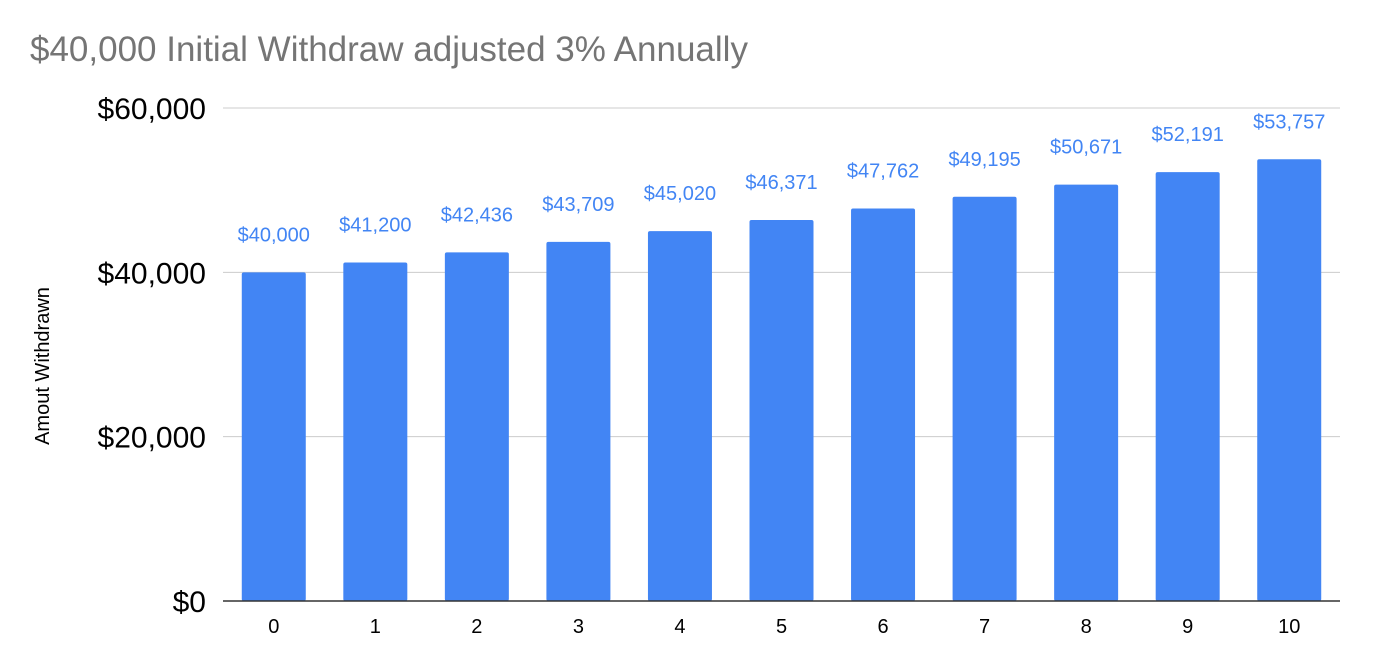 This screenshot has width=1374, height=652. I want to click on x-tick-label: 4, so click(679, 627).